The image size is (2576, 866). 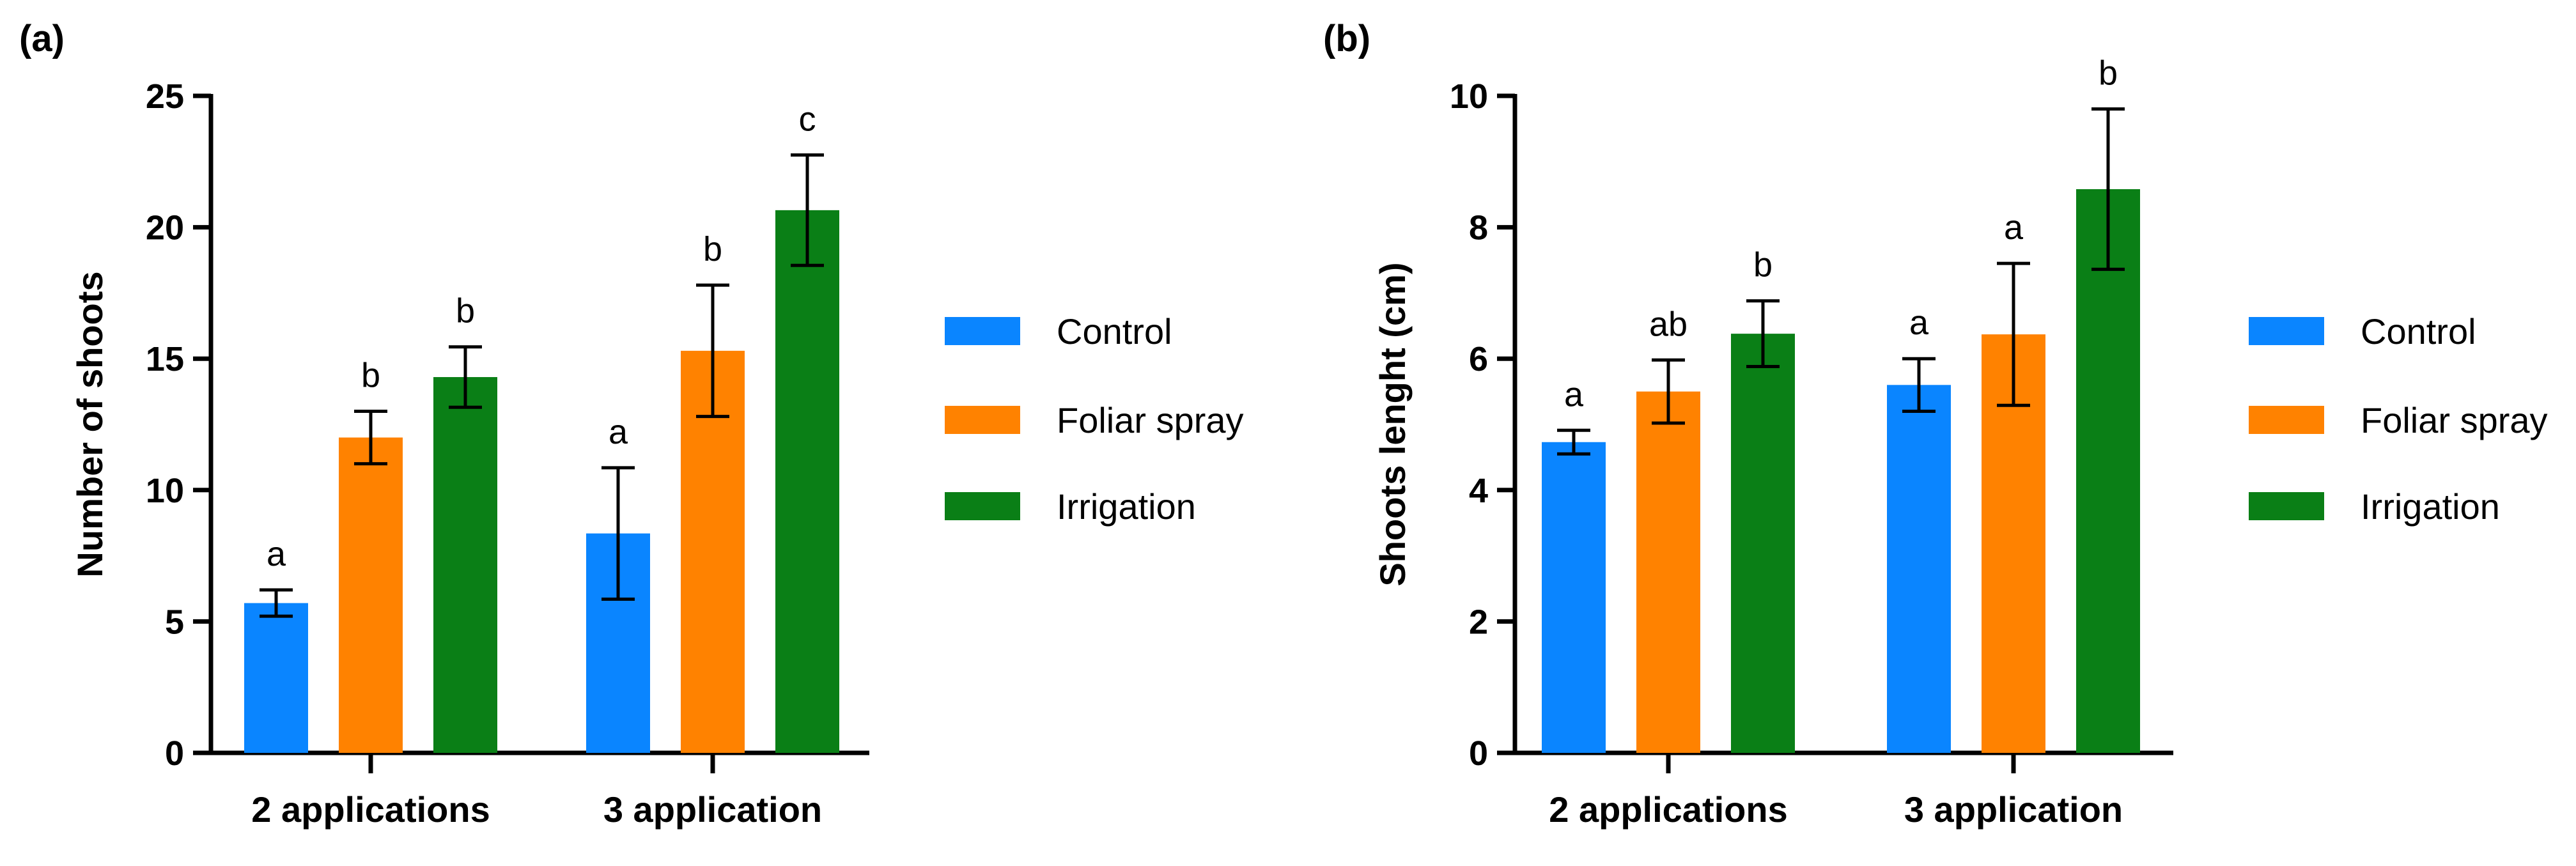 What do you see at coordinates (1478, 491) in the screenshot?
I see `y-tick-label: 4` at bounding box center [1478, 491].